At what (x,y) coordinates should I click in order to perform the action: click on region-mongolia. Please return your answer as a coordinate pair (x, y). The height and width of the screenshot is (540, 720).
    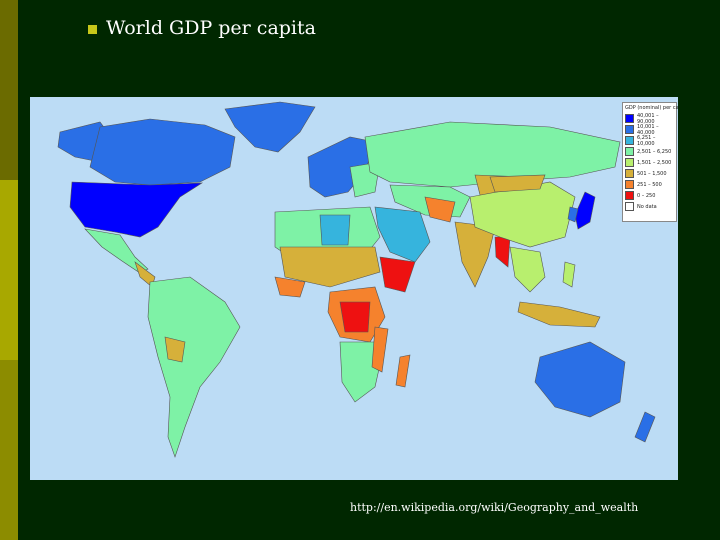
    Looking at the image, I should click on (517, 183).